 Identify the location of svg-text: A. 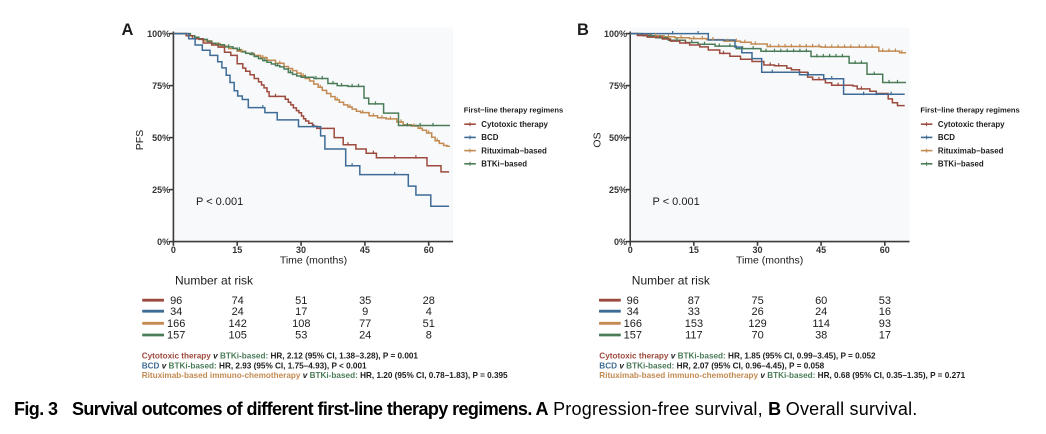
(128, 30).